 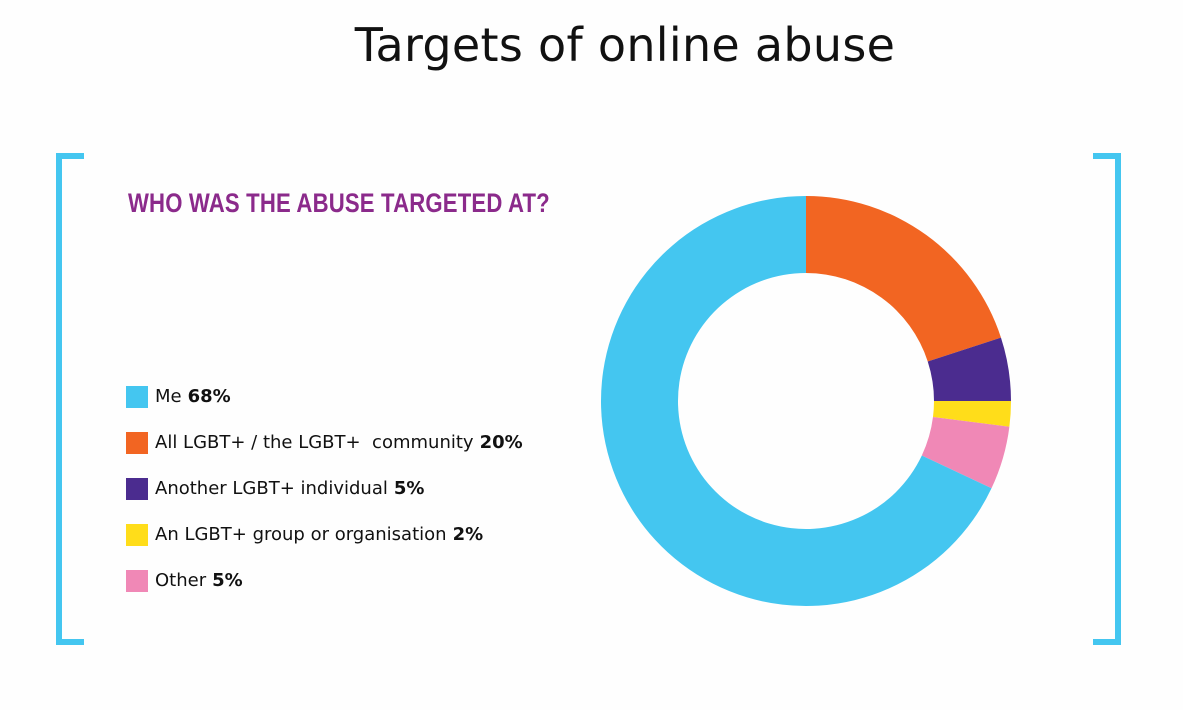 I want to click on page-title: Targets of online abuse, so click(x=625, y=45).